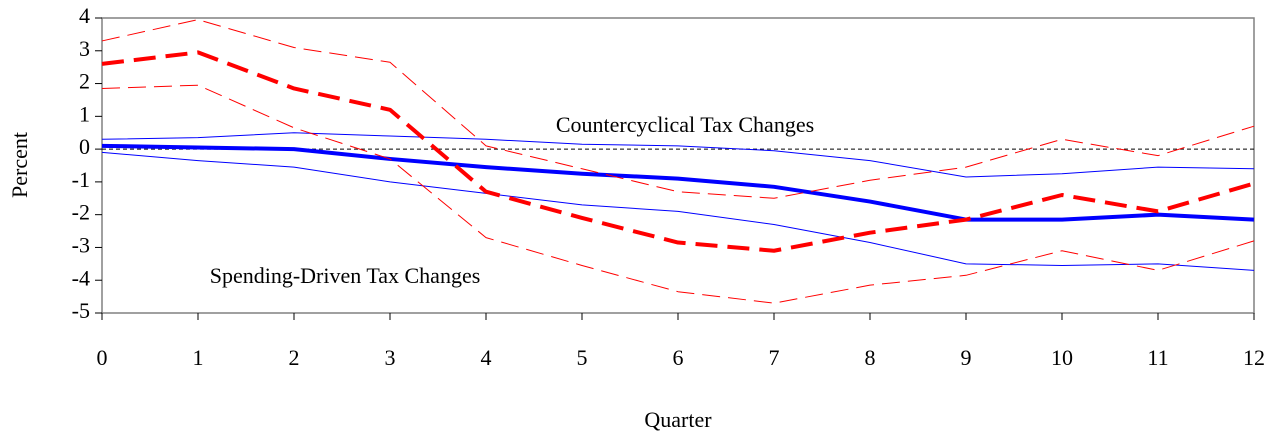 Image resolution: width=1283 pixels, height=439 pixels. I want to click on x-tick-label: 1, so click(198, 357).